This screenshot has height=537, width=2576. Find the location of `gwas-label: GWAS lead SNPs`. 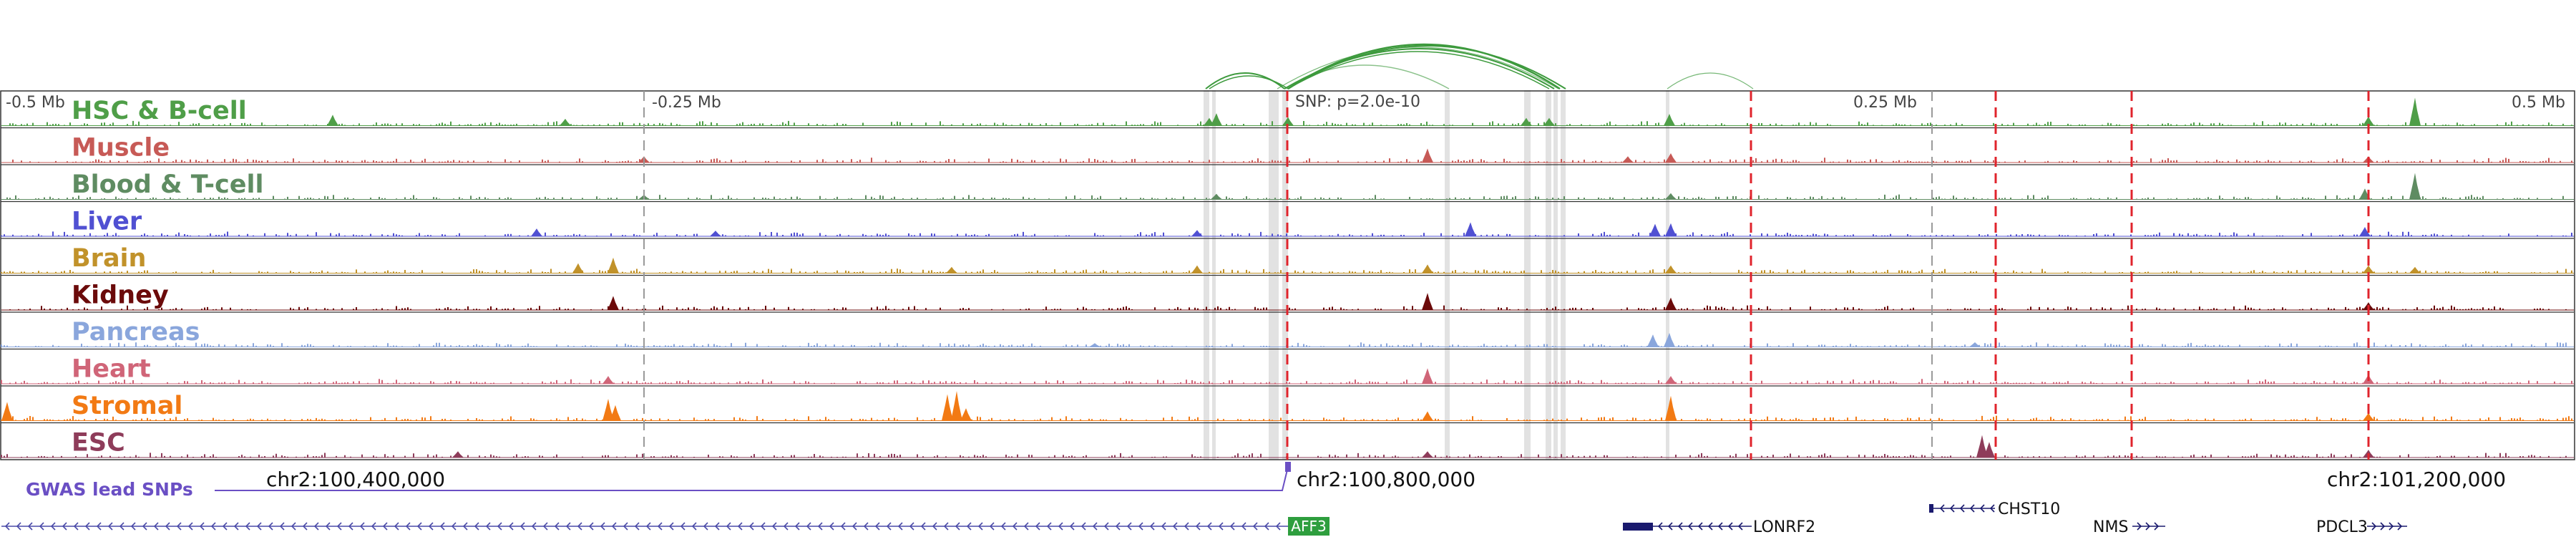

gwas-label: GWAS lead SNPs is located at coordinates (109, 489).